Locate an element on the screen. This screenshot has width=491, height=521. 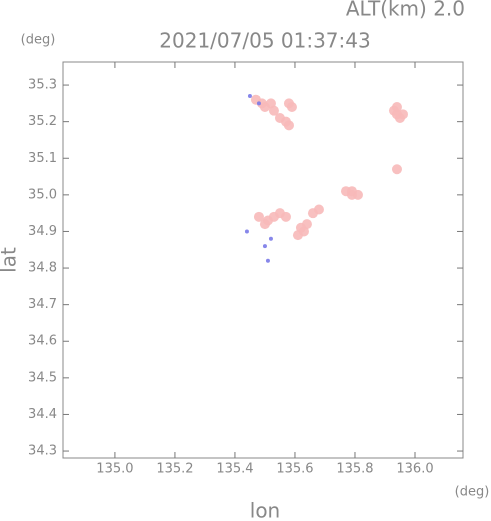
x-tick-label: 136.0 is located at coordinates (414, 469).